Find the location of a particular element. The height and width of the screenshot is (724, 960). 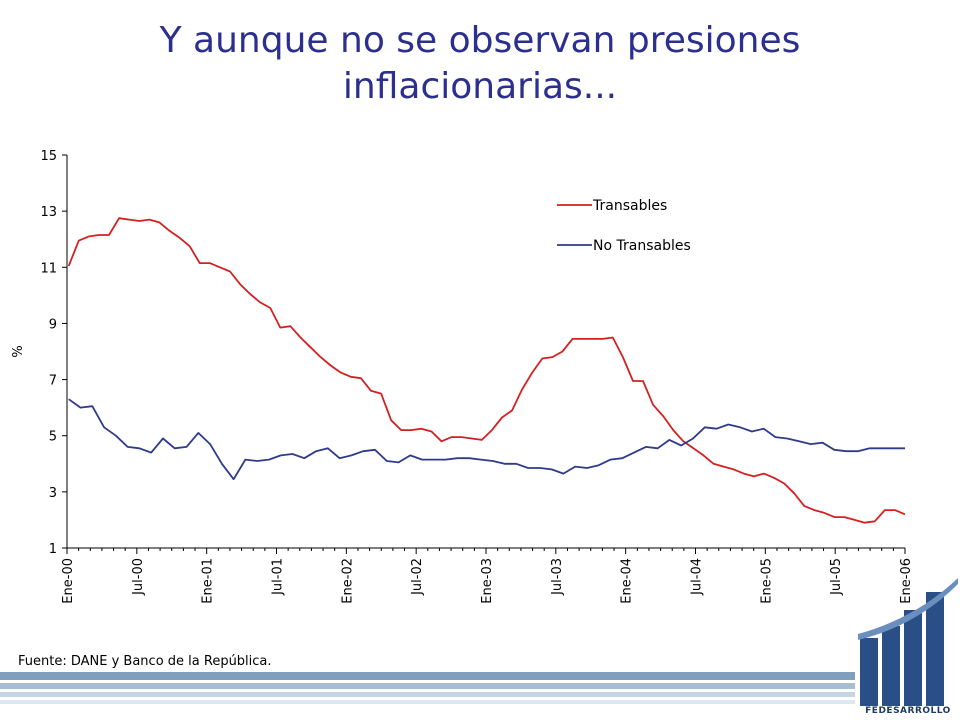

y-tick-label: 5 is located at coordinates (53, 437).